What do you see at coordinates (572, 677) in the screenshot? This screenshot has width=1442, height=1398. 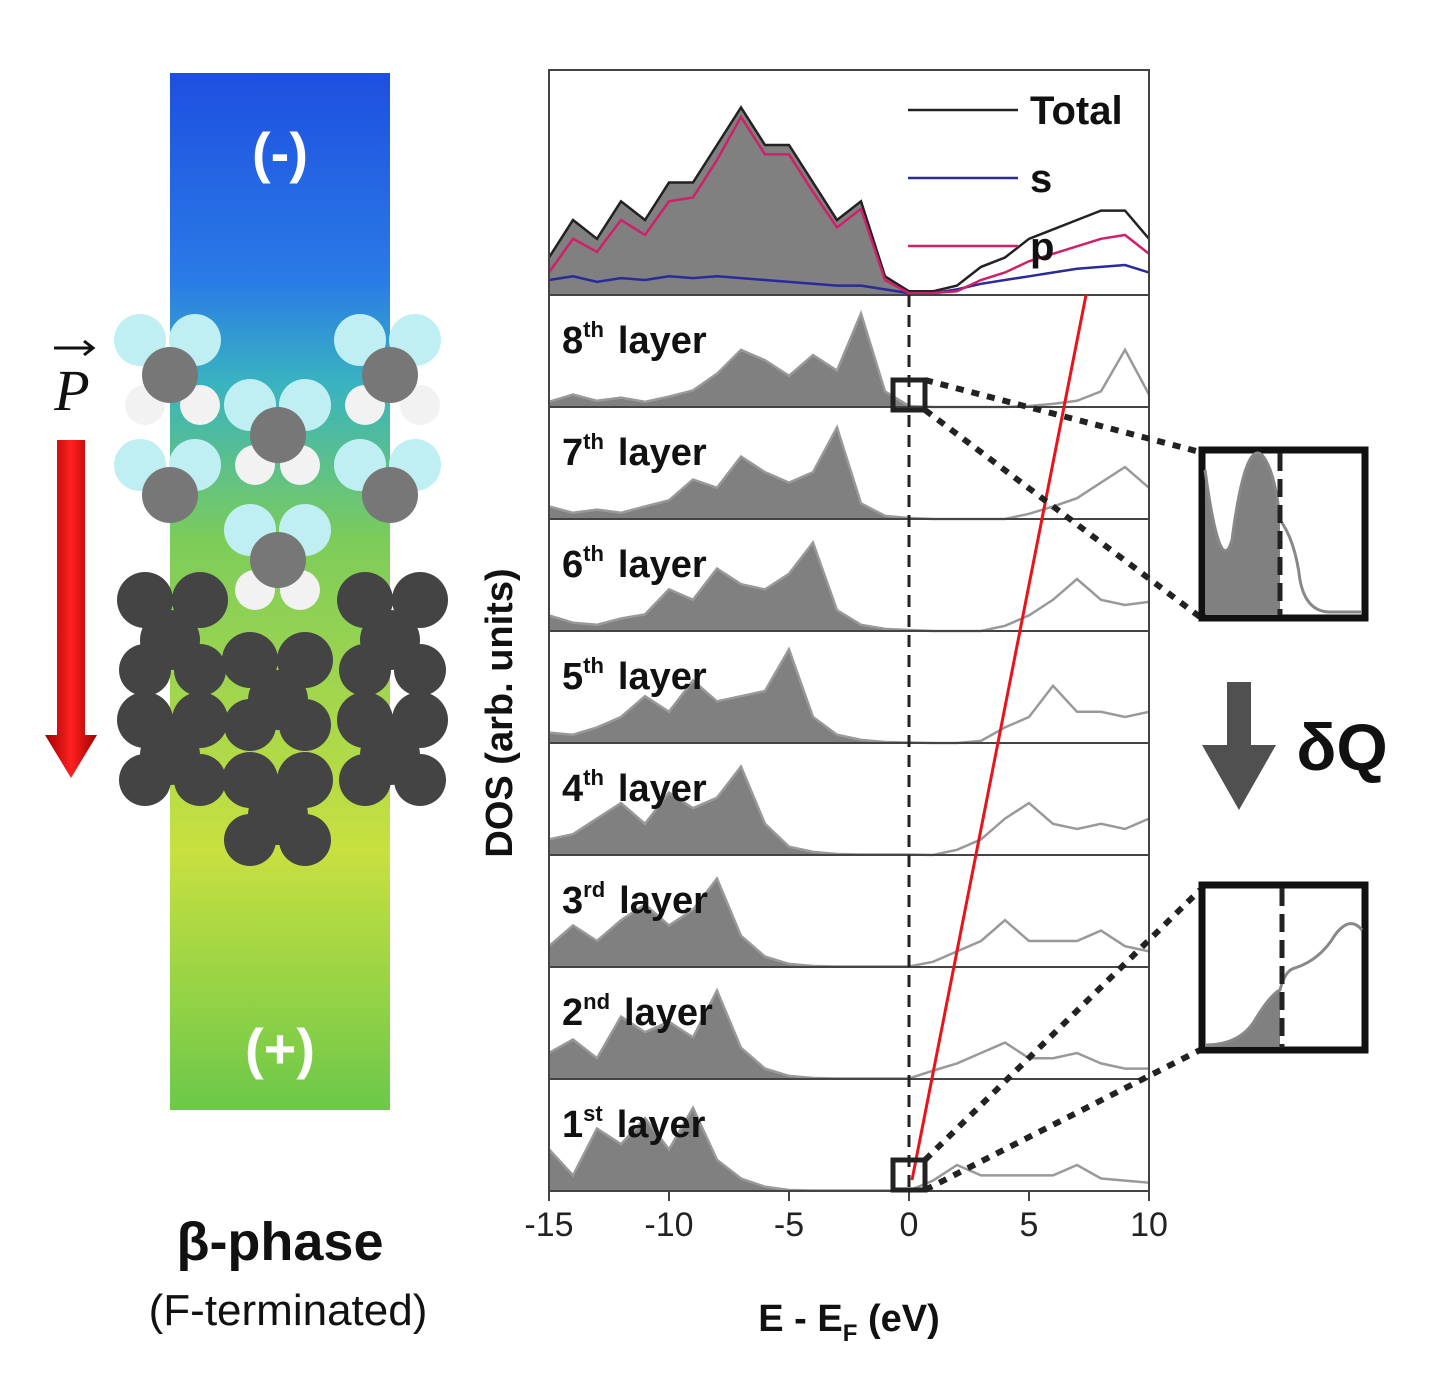 I see `layer-label-part: 5` at bounding box center [572, 677].